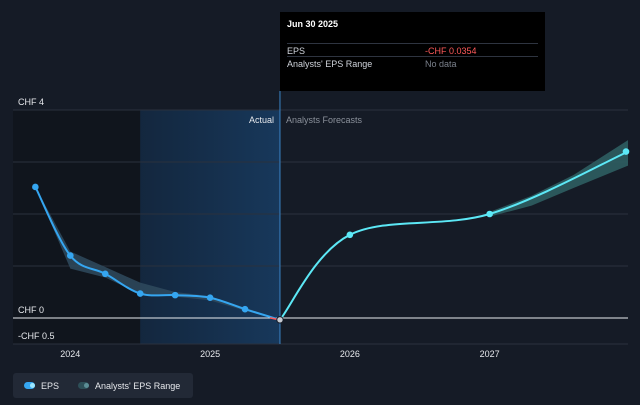  Describe the element at coordinates (350, 354) in the screenshot. I see `x-tick-label: 2026` at that location.